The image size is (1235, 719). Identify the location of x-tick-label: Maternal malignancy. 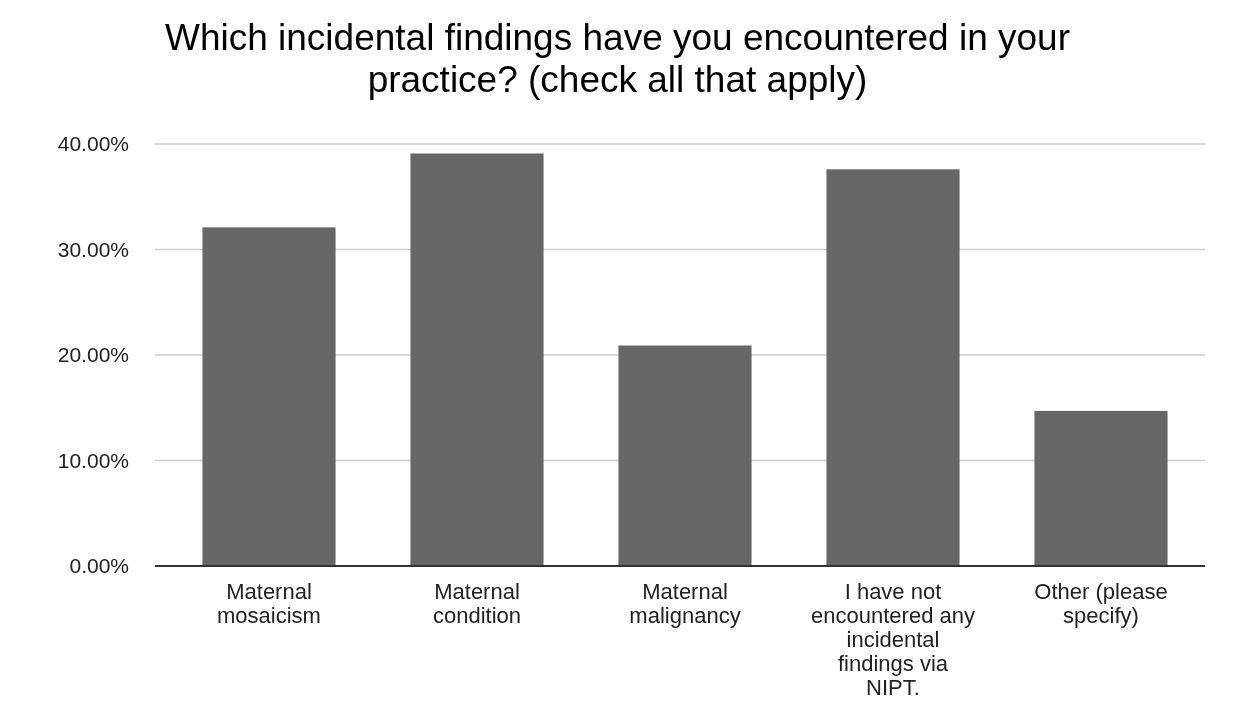
(685, 603).